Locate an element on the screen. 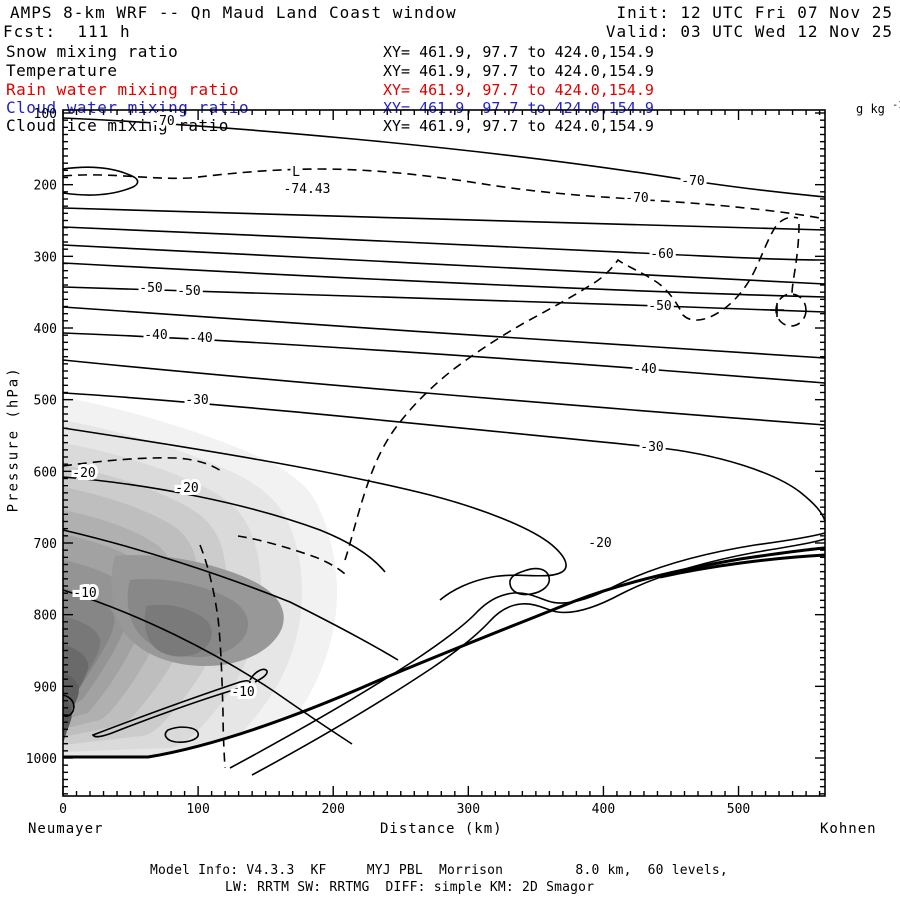 The width and height of the screenshot is (900, 900). field-xy-cloudice: XY= 461.9, 97.7 to 424.0,154.9 is located at coordinates (518, 126).